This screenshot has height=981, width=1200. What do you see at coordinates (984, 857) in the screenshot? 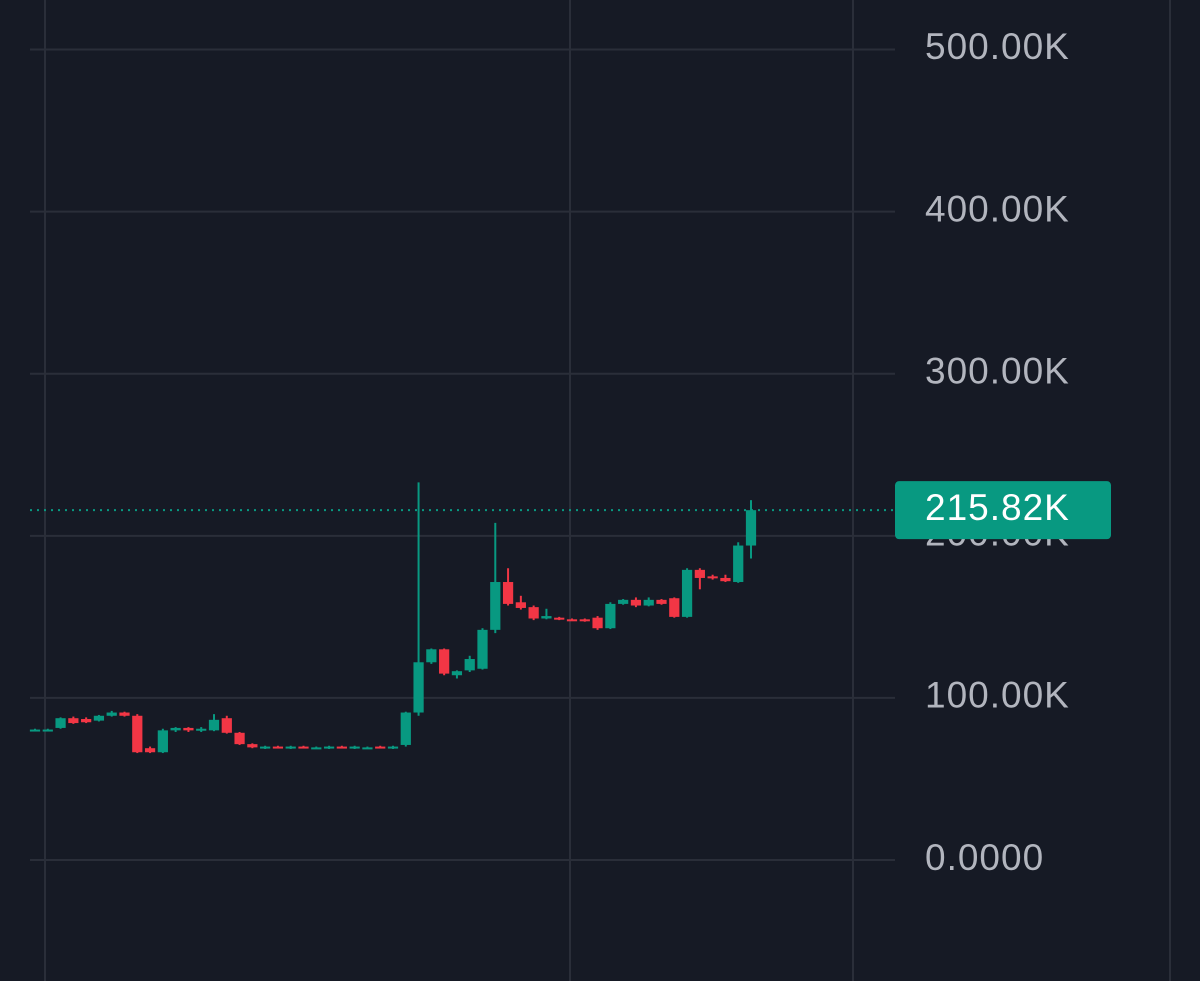
I see `y-tick-label: 0.0000` at bounding box center [984, 857].